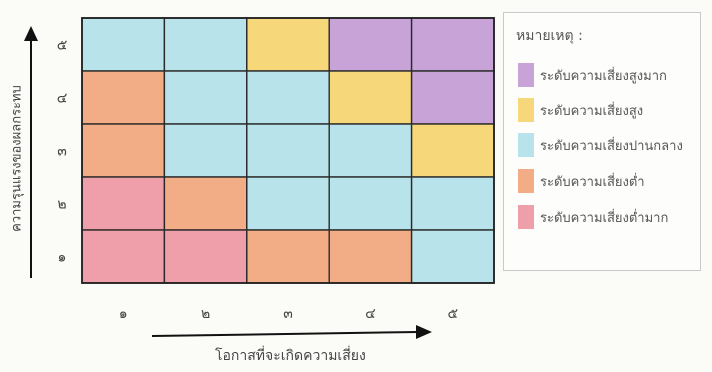 The height and width of the screenshot is (372, 712). I want to click on heat-cell-r3-c4, so click(370, 150).